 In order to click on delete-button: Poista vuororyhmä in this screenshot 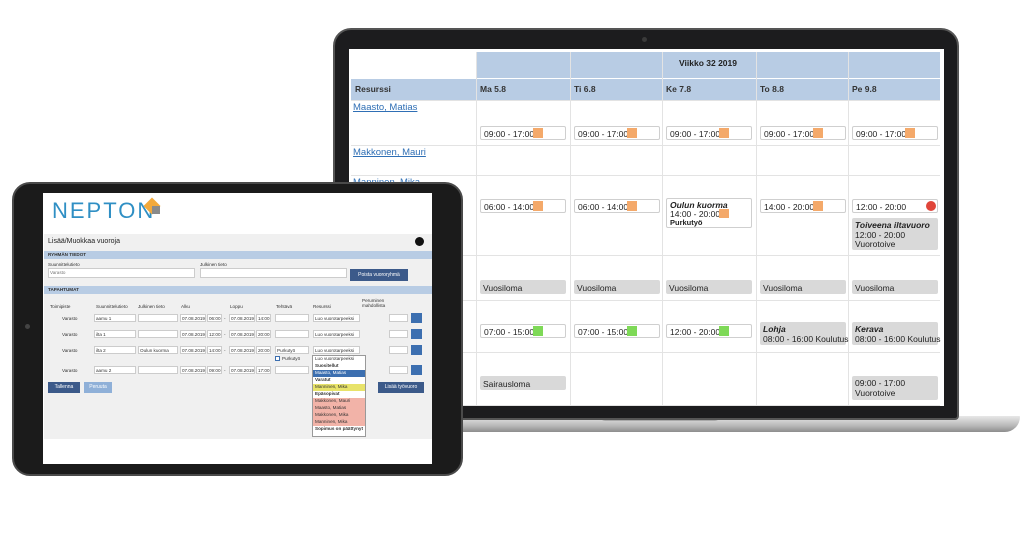, I will do `click(379, 275)`.